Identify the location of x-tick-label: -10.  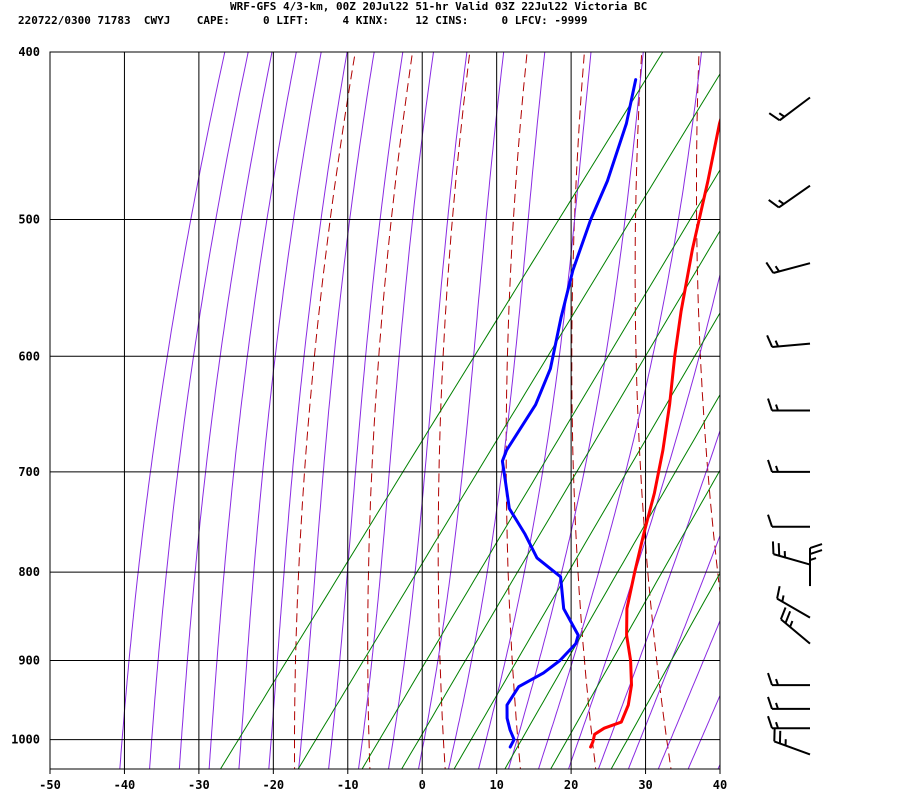
(348, 785).